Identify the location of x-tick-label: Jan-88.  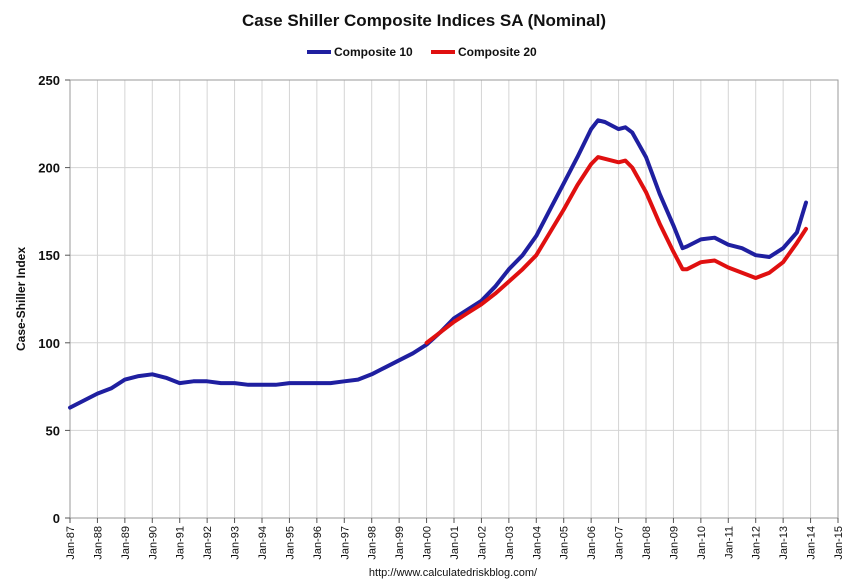
(98, 543).